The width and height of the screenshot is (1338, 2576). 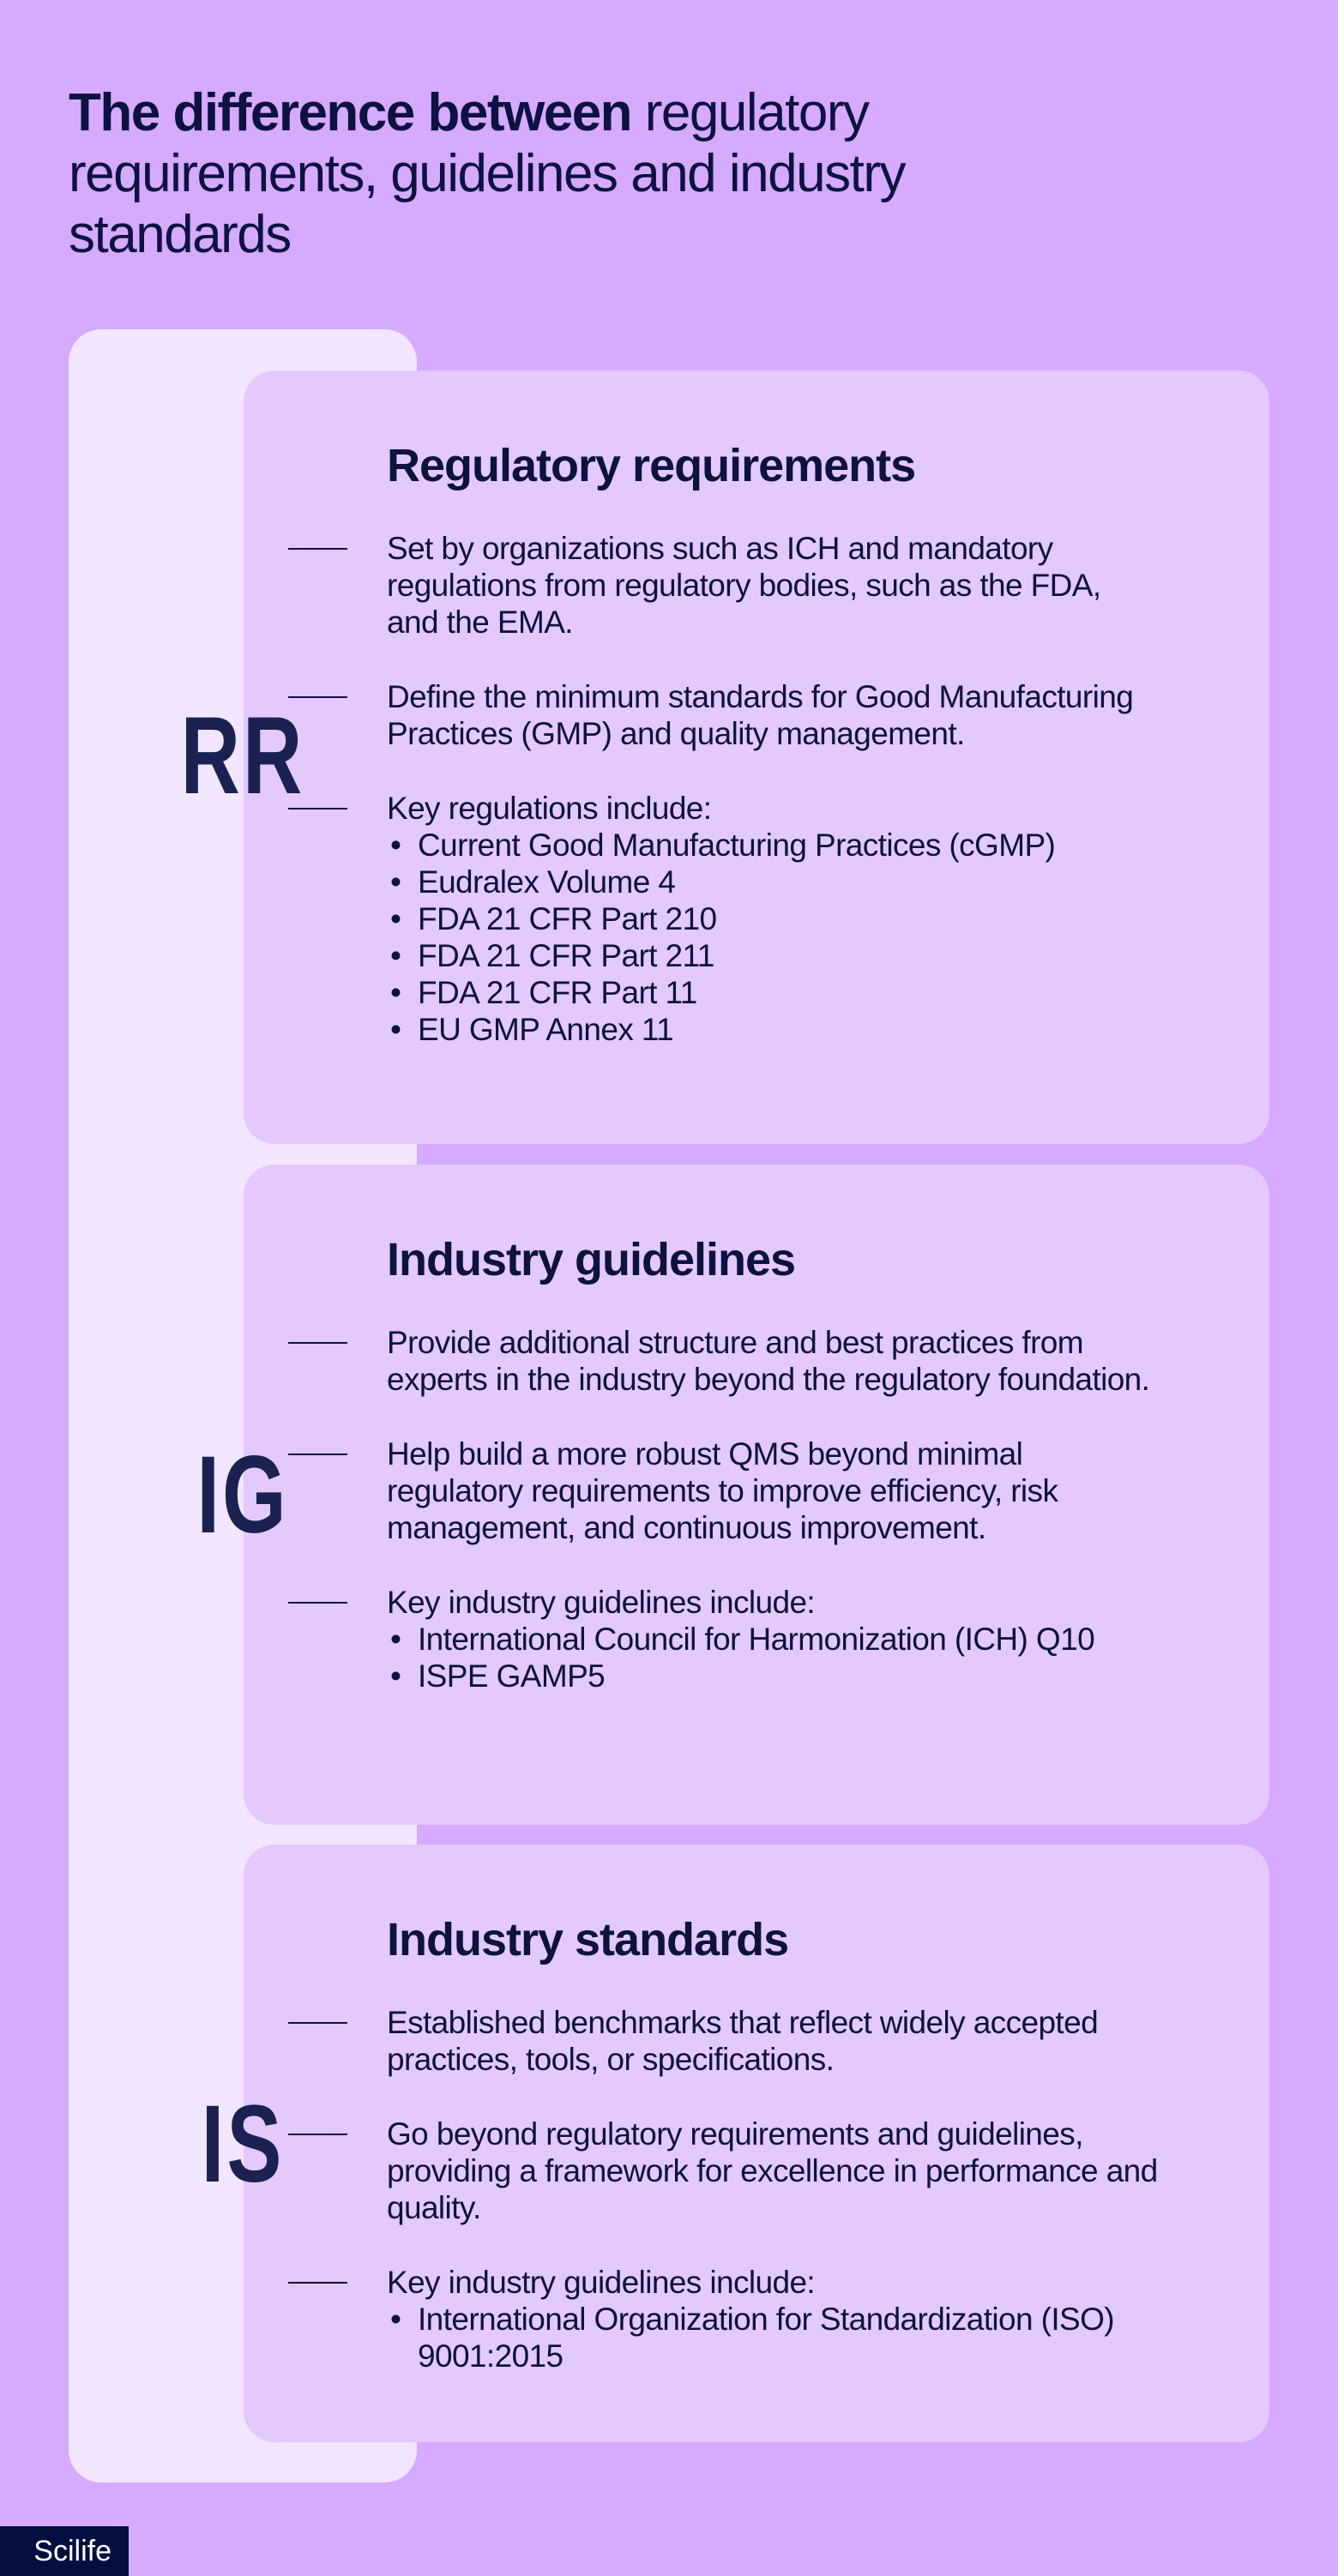 What do you see at coordinates (243, 2144) in the screenshot?
I see `section-abbreviation: IS` at bounding box center [243, 2144].